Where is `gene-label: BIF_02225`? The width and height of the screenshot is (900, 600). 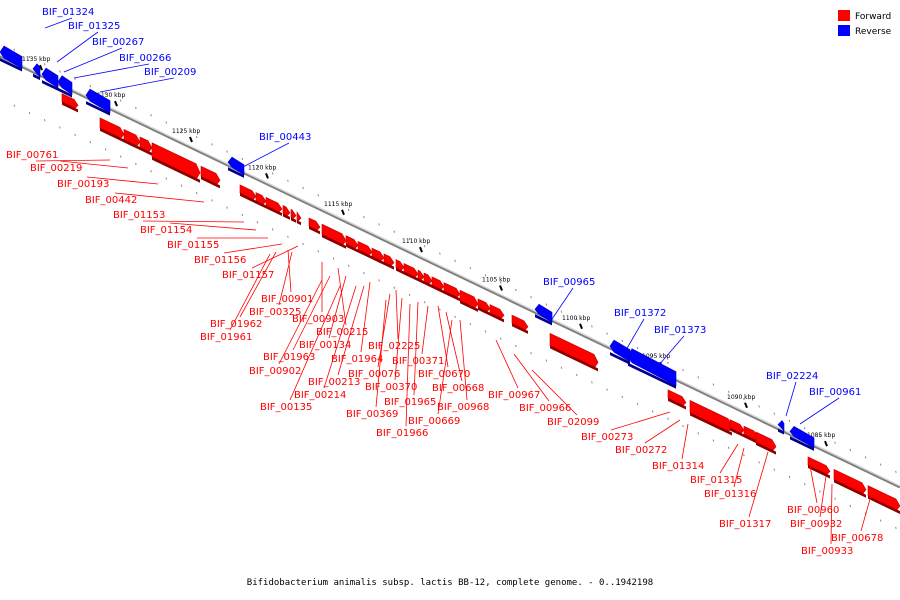 gene-label: BIF_02225 is located at coordinates (394, 346).